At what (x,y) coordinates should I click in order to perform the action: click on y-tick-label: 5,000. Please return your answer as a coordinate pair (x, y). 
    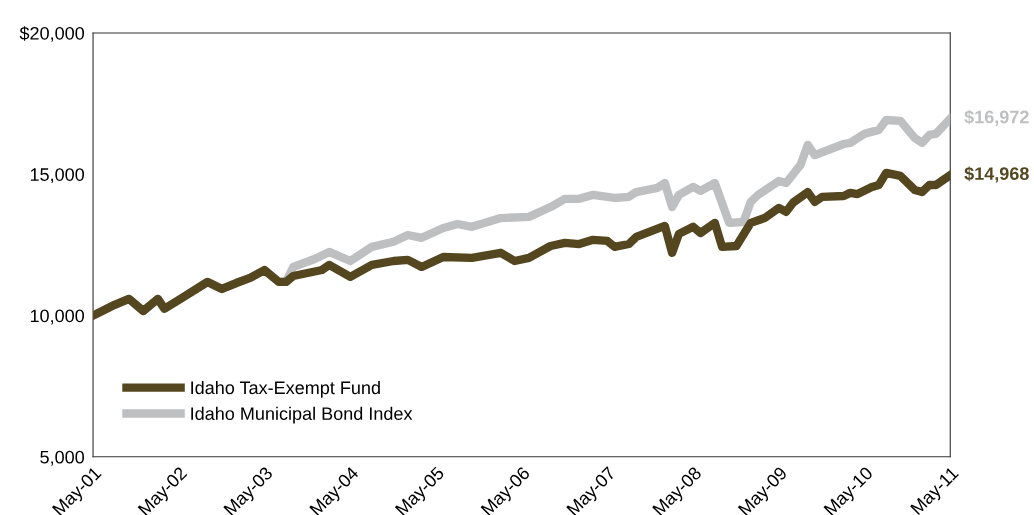
    Looking at the image, I should click on (62, 458).